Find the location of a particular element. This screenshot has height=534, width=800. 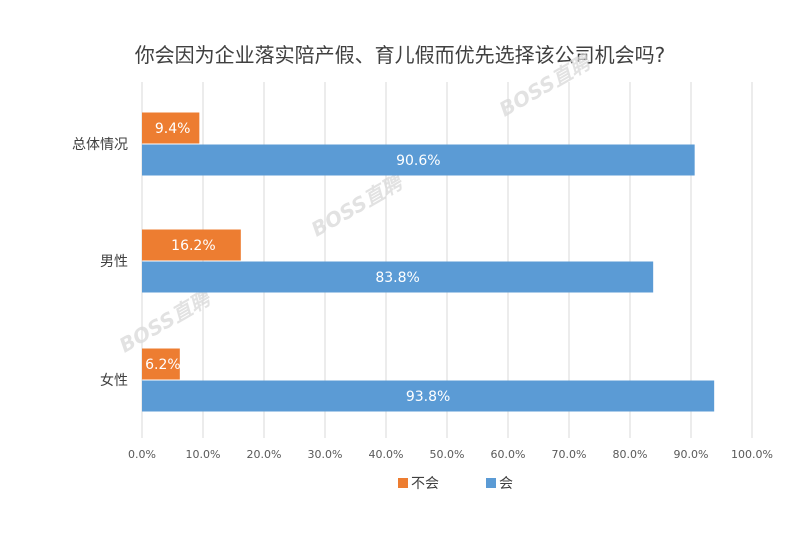

category-label: 总体情况 is located at coordinates (100, 145).